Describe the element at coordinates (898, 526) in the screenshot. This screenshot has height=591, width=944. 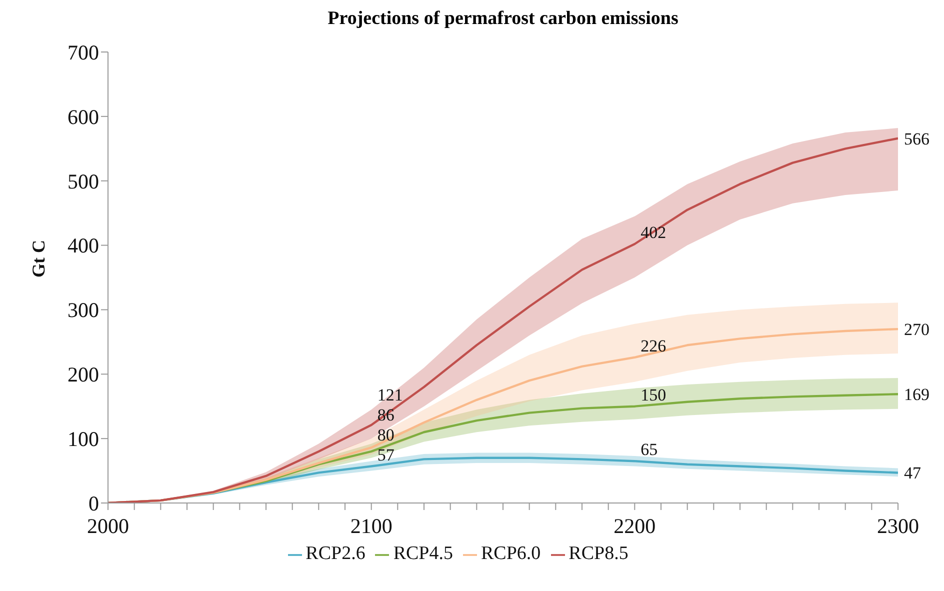
I see `x-tick-label: 2300` at that location.